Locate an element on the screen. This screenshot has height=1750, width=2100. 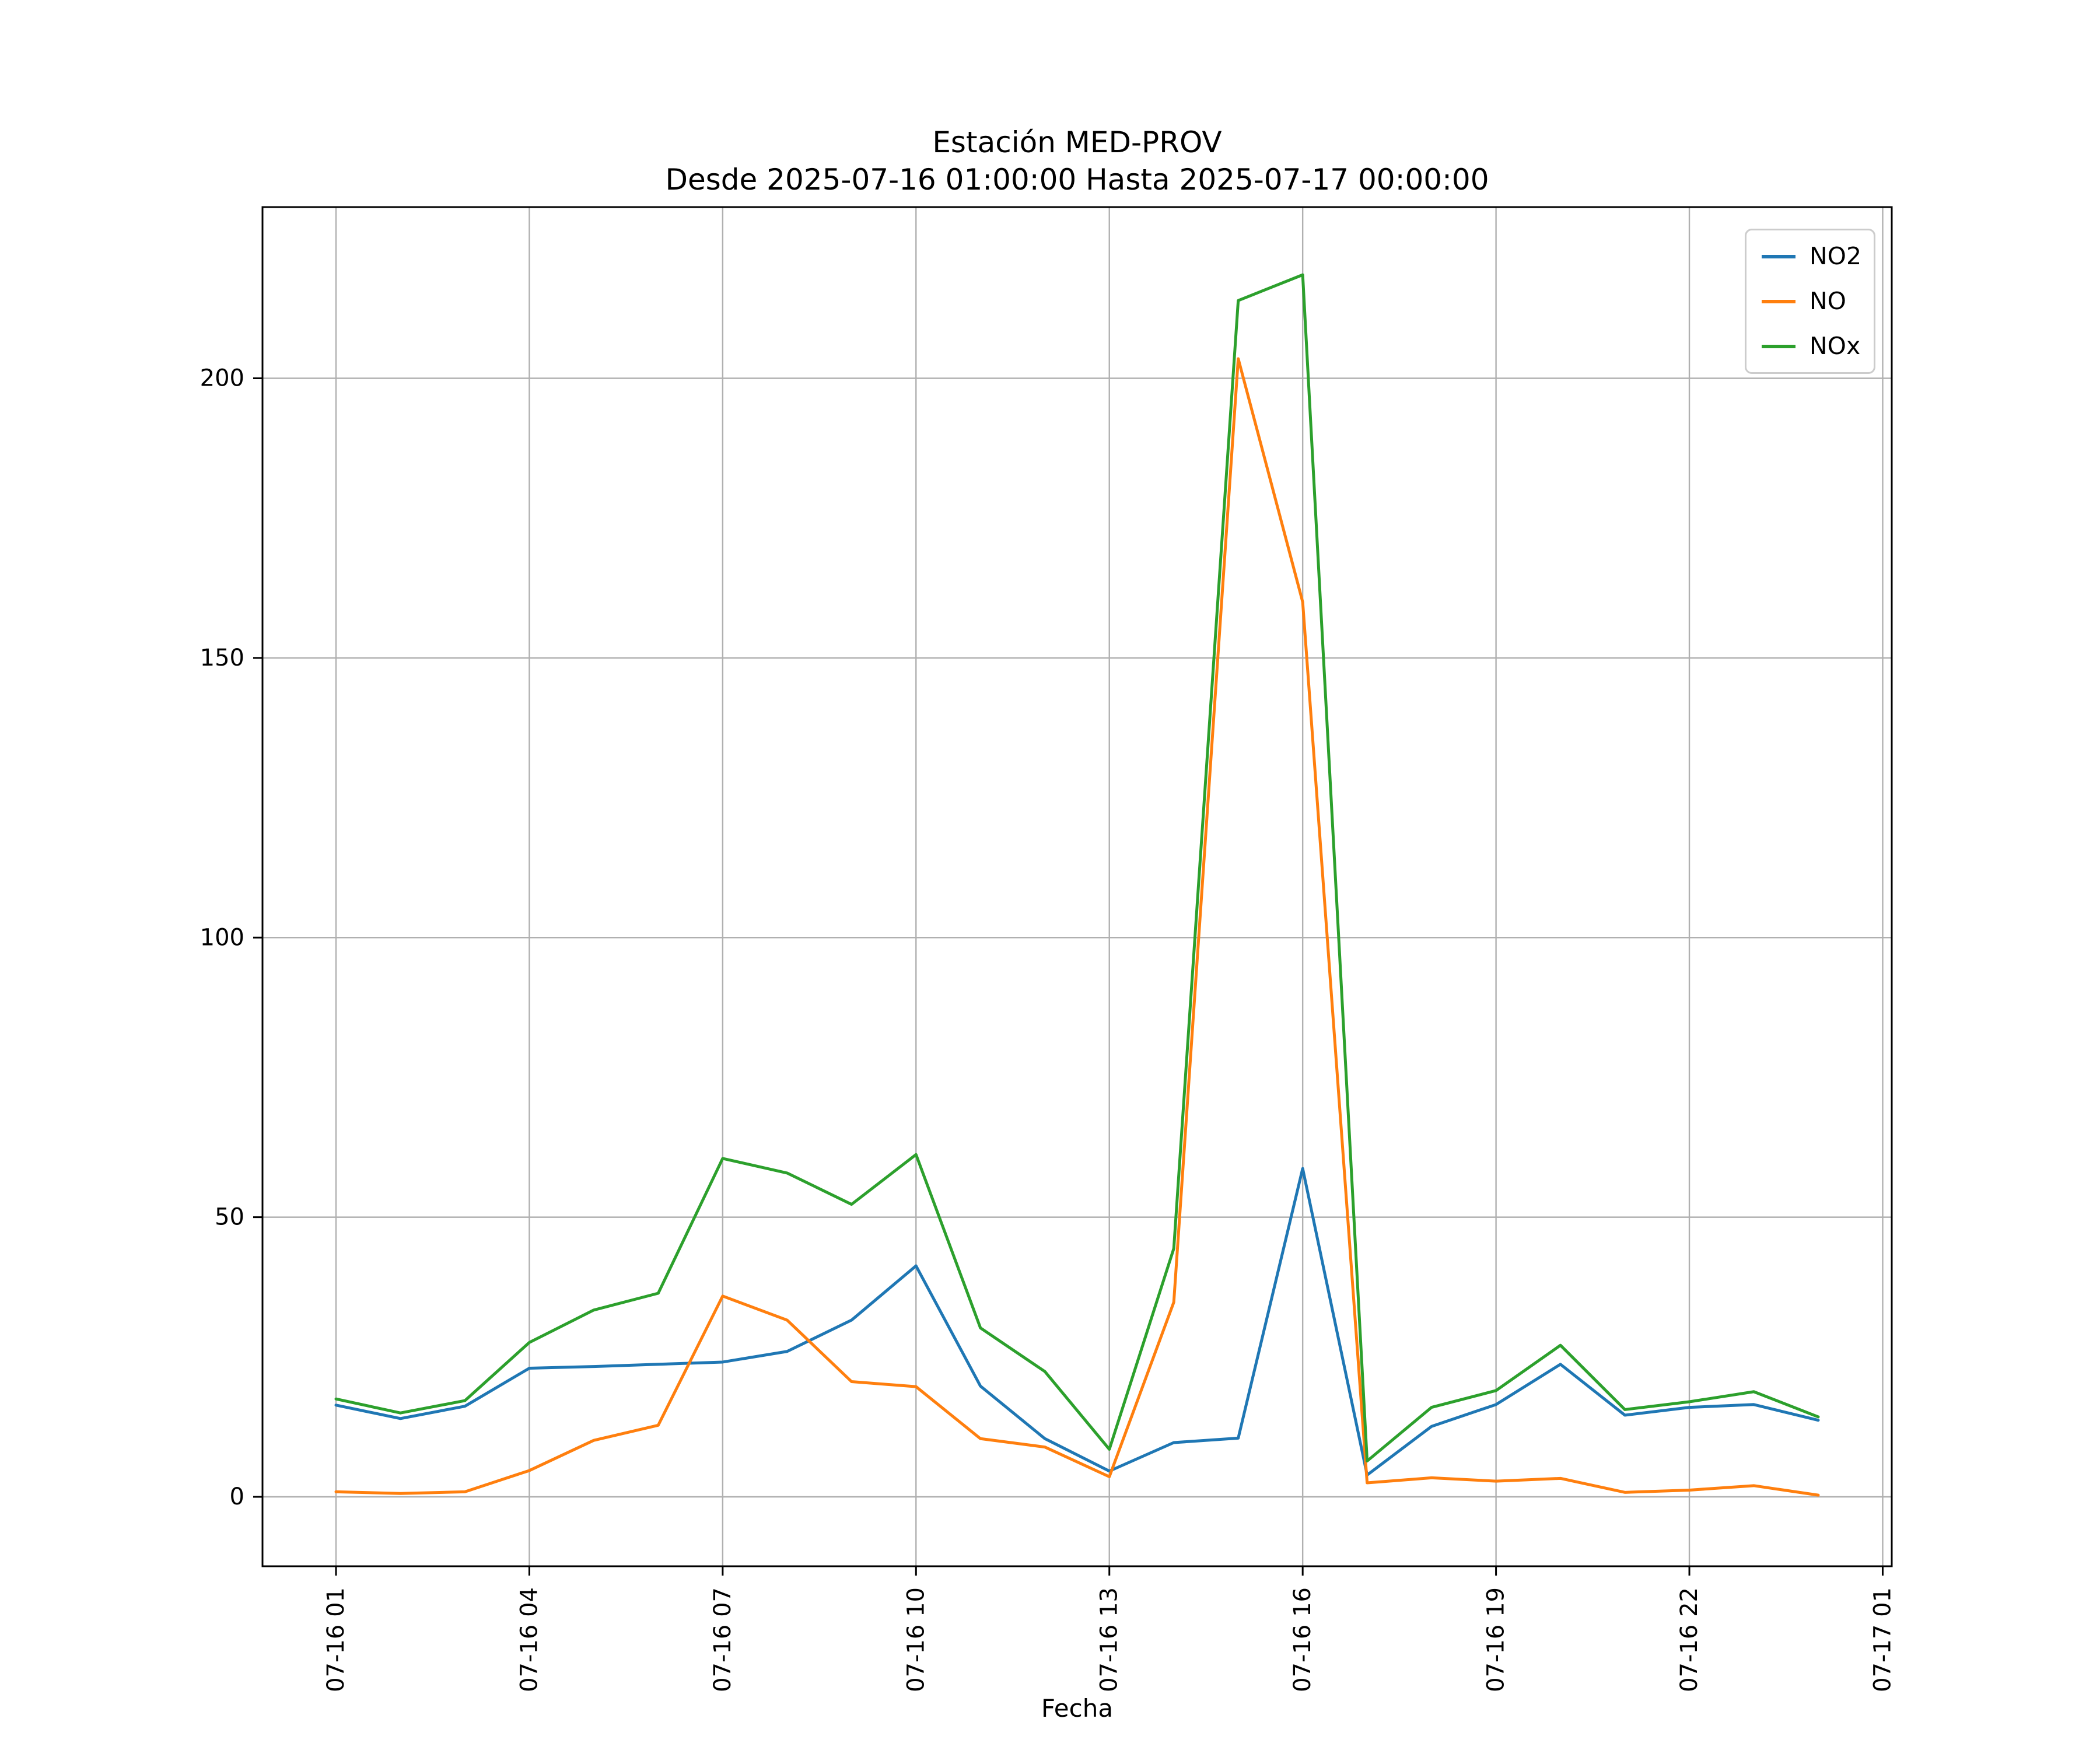
legend-label-no2: NO2 is located at coordinates (1836, 256).